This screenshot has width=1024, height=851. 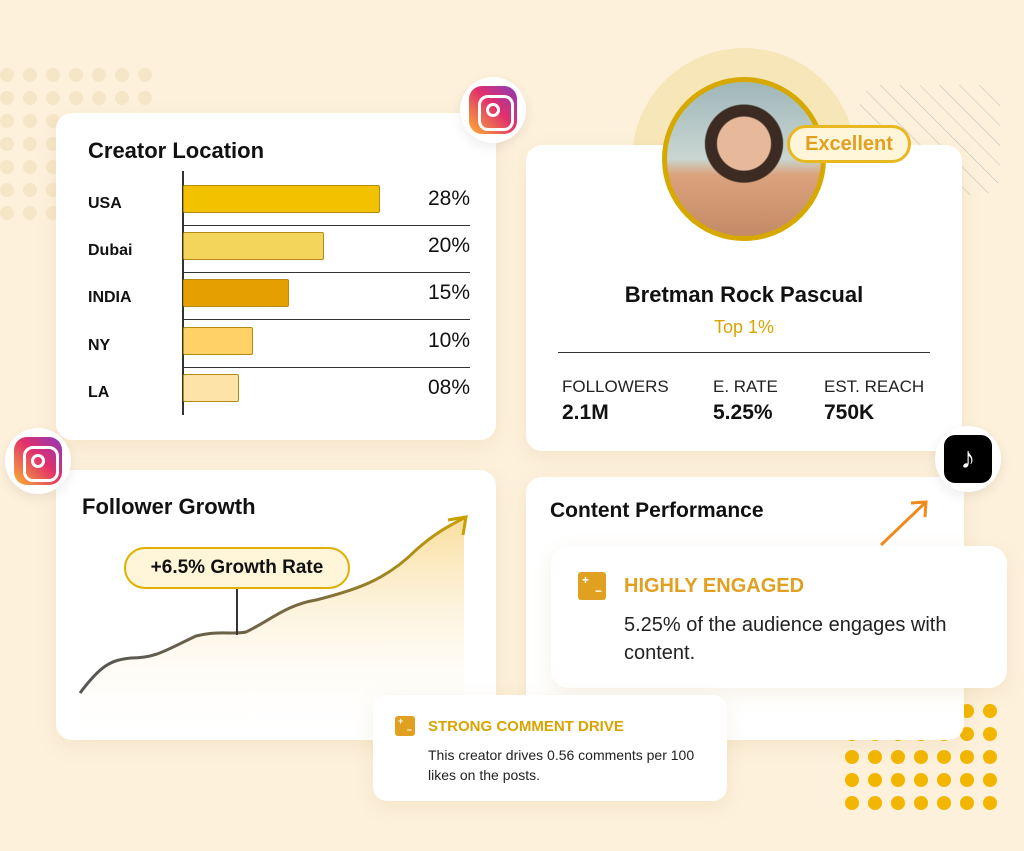 What do you see at coordinates (110, 250) in the screenshot?
I see `location-label: Dubai` at bounding box center [110, 250].